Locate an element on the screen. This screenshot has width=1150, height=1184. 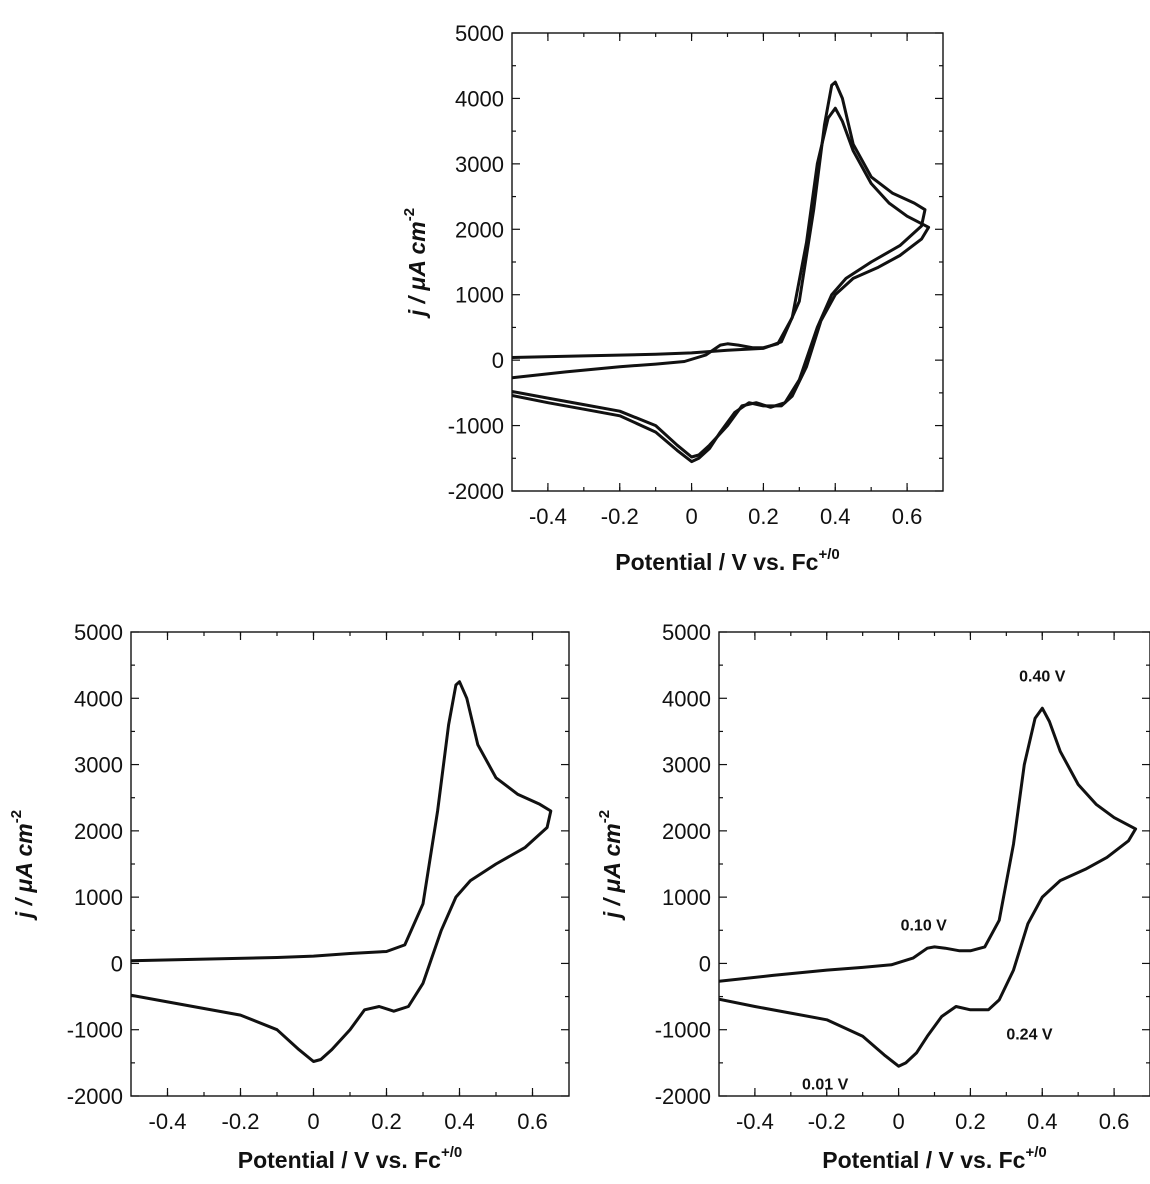
peak-annotation: 0.40 V is located at coordinates (1042, 677).